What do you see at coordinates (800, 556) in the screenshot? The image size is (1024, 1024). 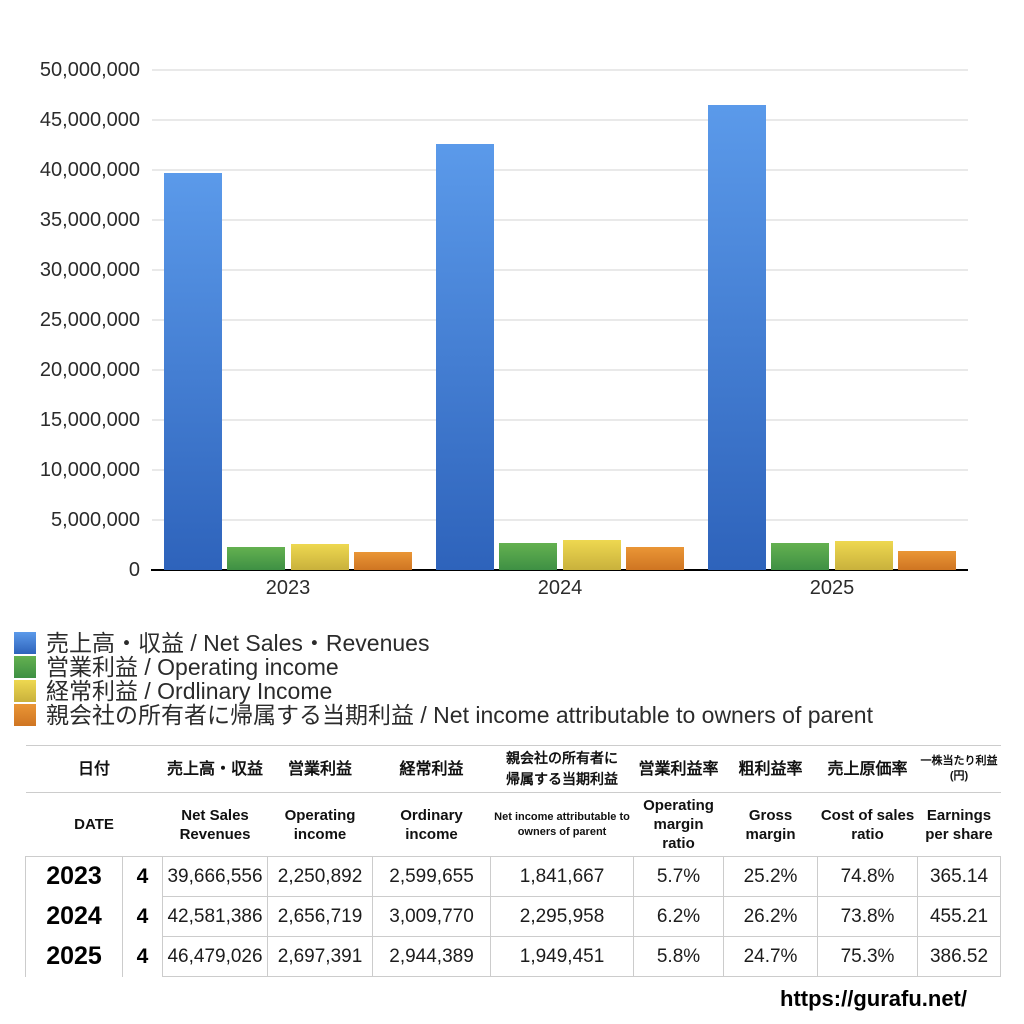 I see `bar-series1-2025` at bounding box center [800, 556].